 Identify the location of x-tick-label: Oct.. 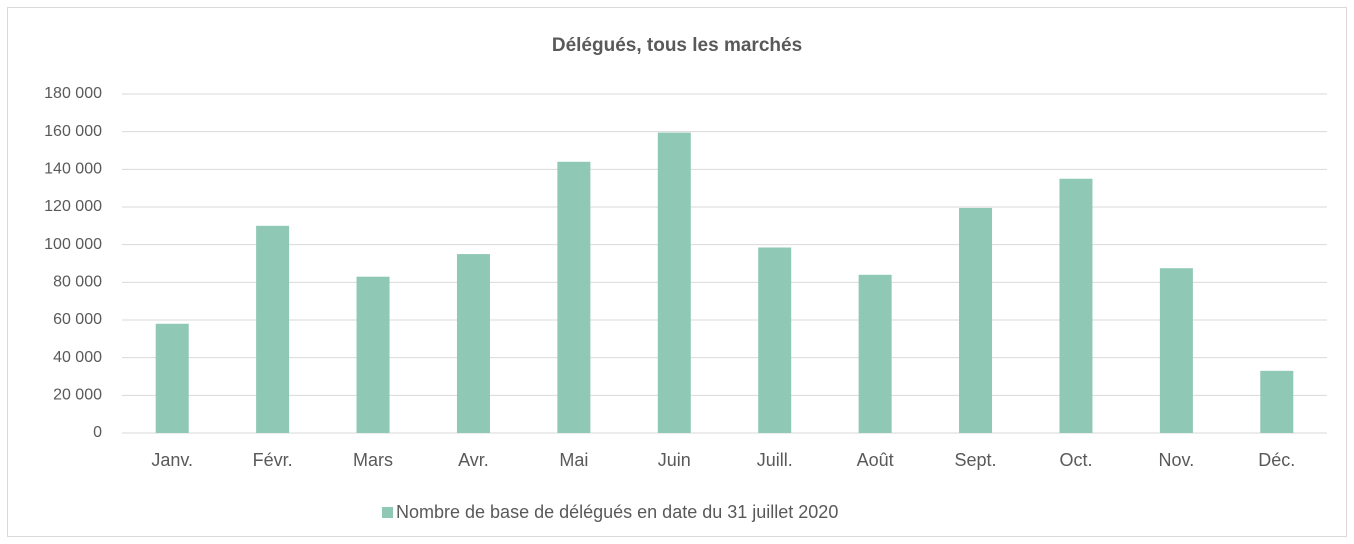
(1075, 460).